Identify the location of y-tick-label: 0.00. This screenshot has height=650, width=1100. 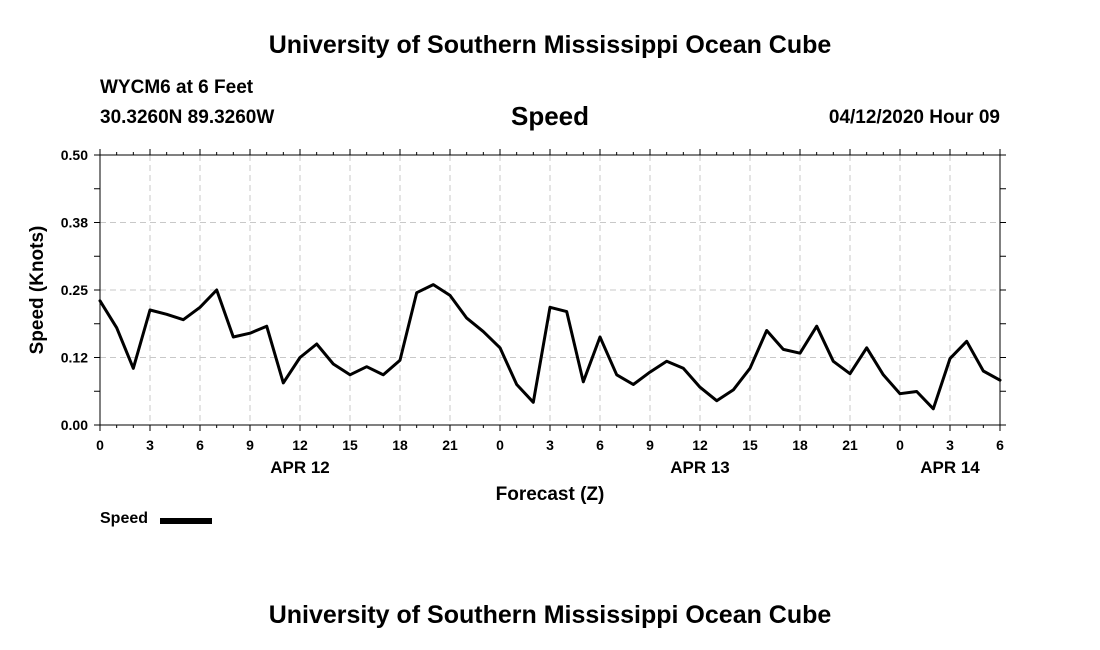
(74, 425).